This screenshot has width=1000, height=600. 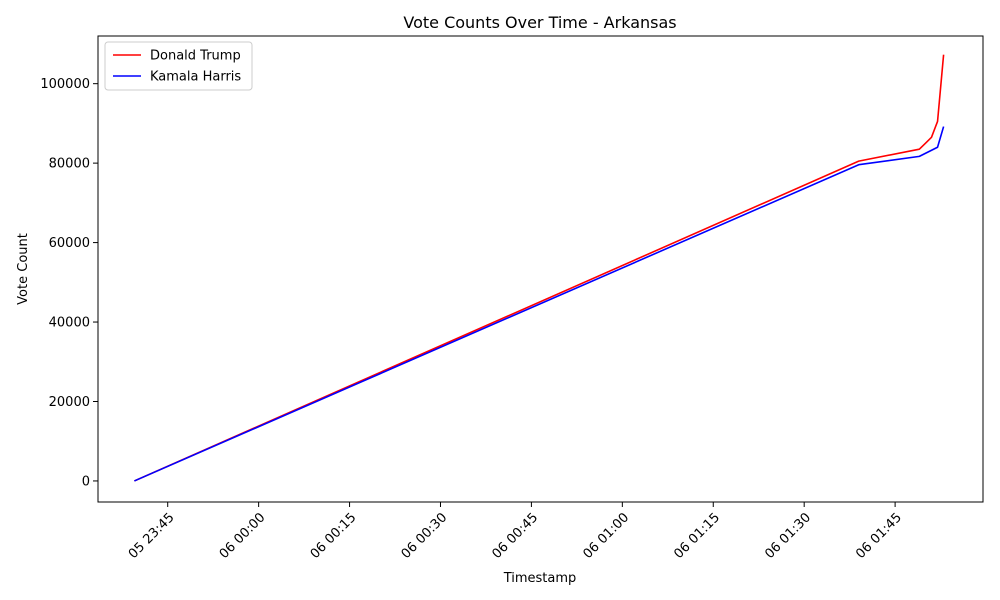 What do you see at coordinates (788, 536) in the screenshot?
I see `x-tick-label: 06 01:30` at bounding box center [788, 536].